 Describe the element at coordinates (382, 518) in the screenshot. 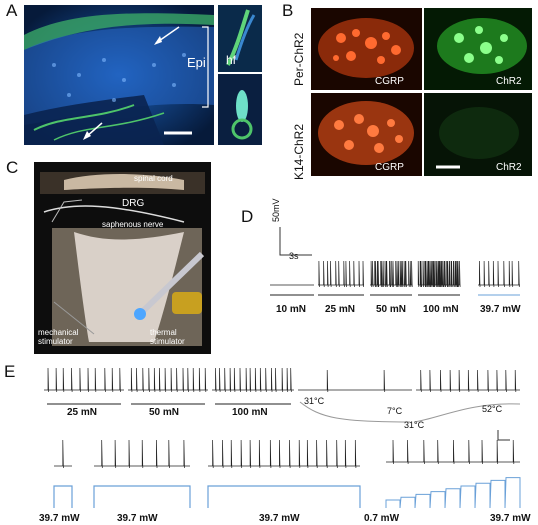

I see `e-bottom-label-4: 0.7 mW` at that location.